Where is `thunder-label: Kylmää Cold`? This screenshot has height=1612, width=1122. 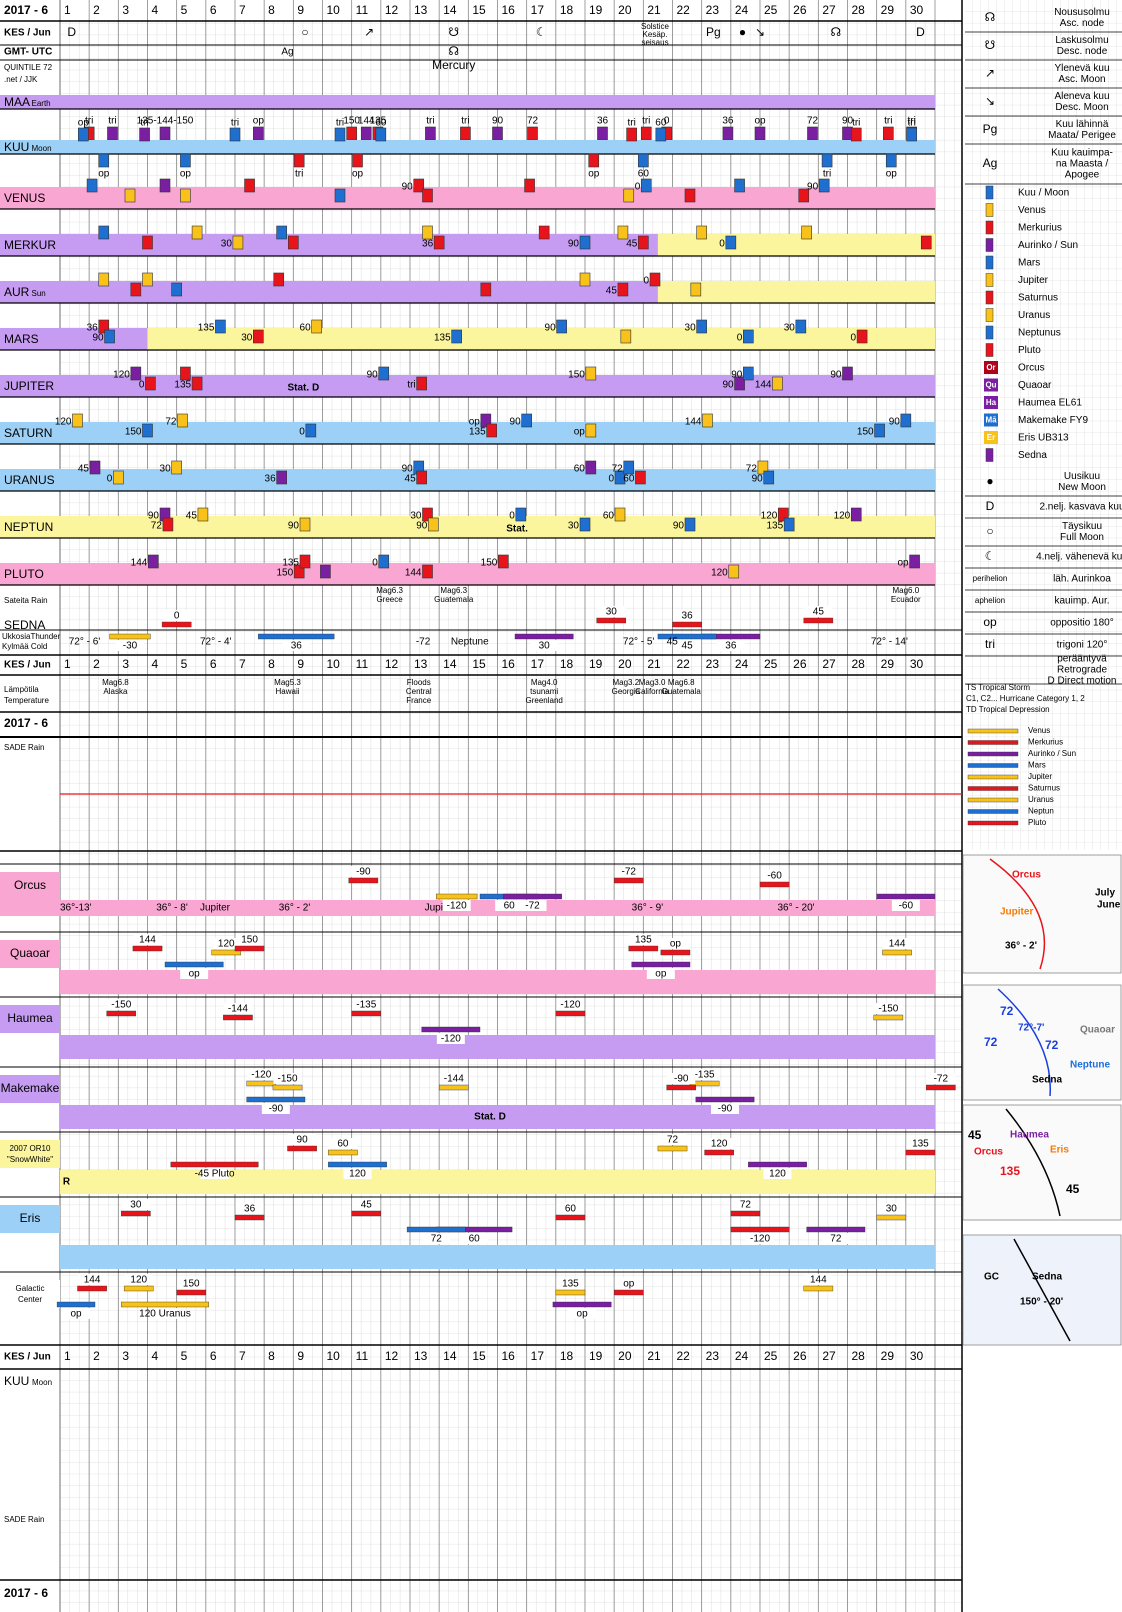
thunder-label: Kylmää Cold is located at coordinates (24, 646).